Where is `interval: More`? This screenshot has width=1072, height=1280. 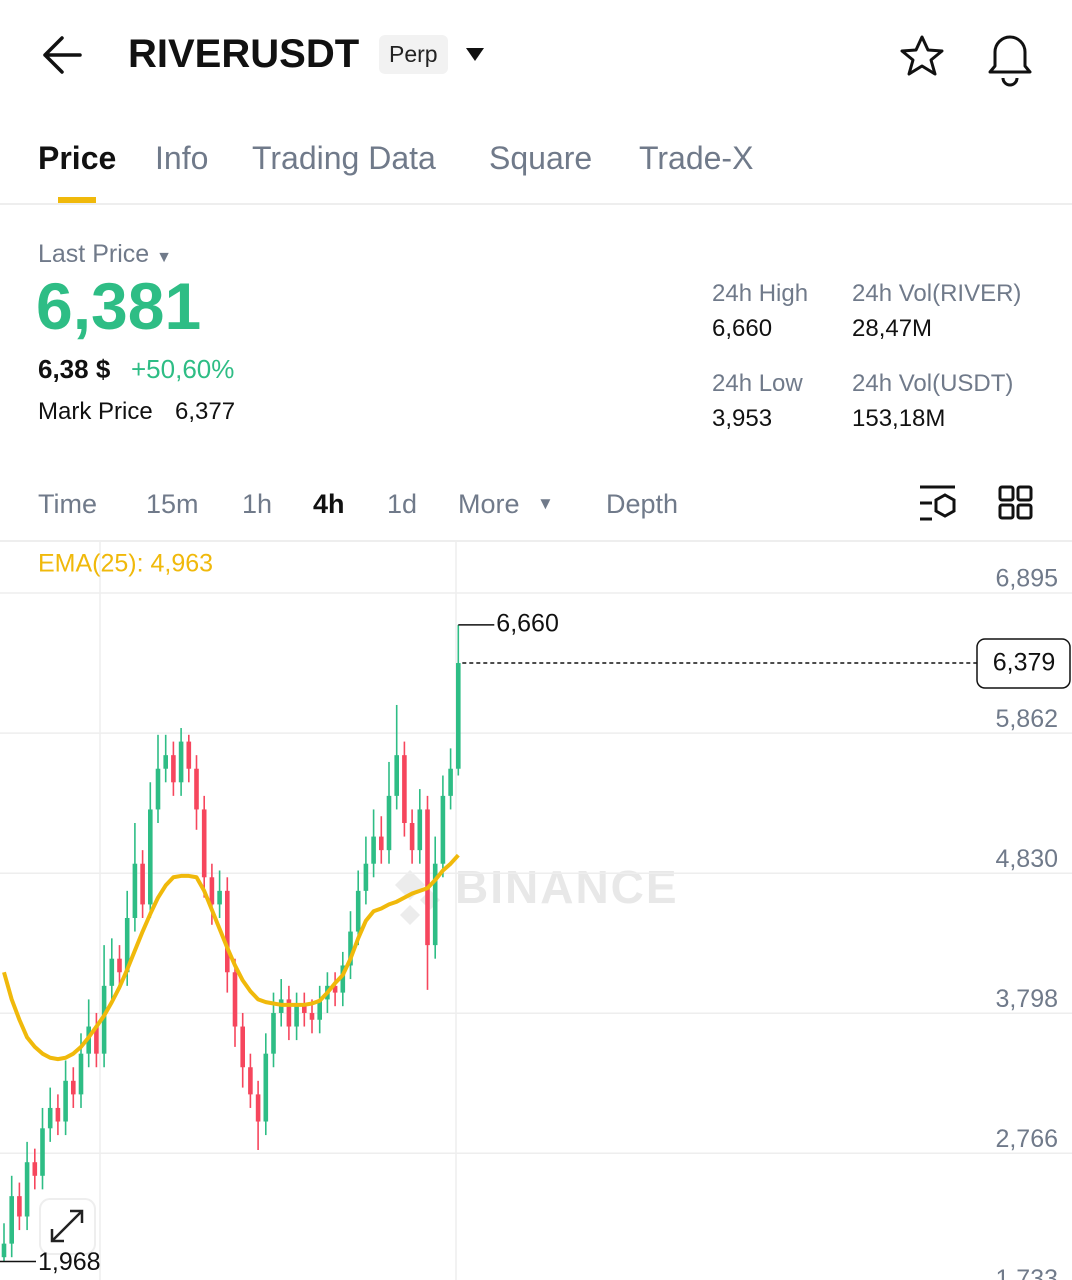
interval: More is located at coordinates (489, 504).